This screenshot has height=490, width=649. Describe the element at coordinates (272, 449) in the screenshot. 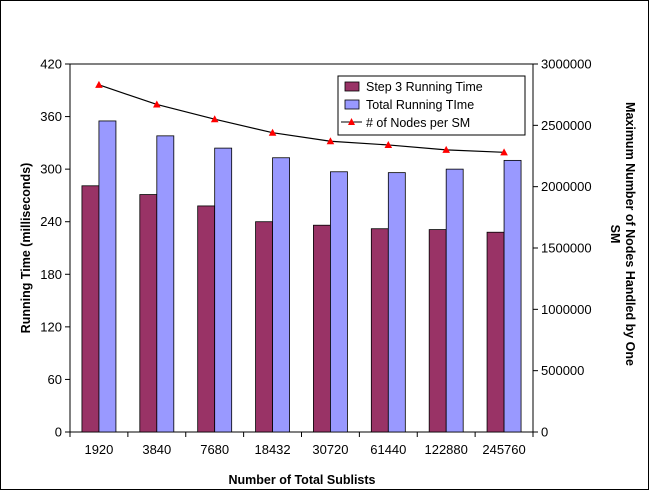

I see `x-tick-label: 18432` at that location.